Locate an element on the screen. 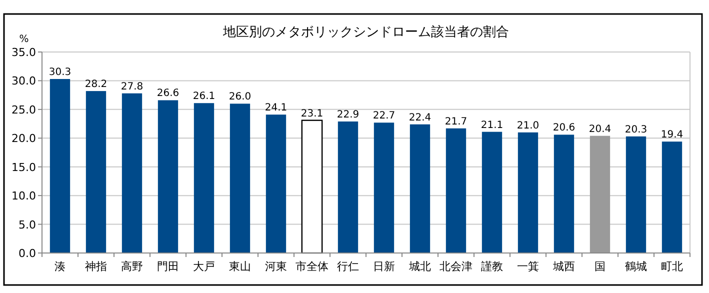 The width and height of the screenshot is (709, 293). x-tick-label: 日新 is located at coordinates (384, 266).